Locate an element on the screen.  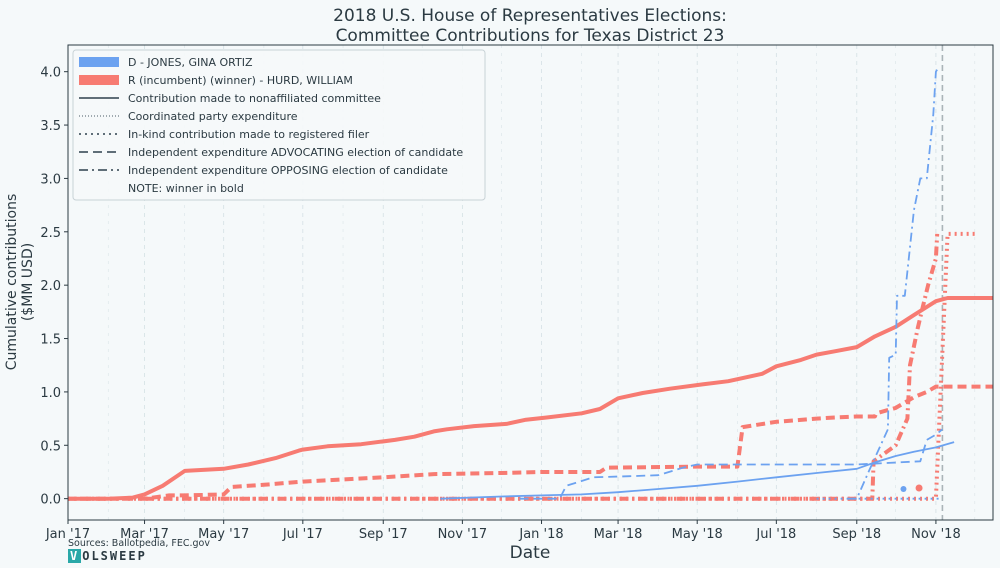
y-tick-label: 1.0 is located at coordinates (50, 393).